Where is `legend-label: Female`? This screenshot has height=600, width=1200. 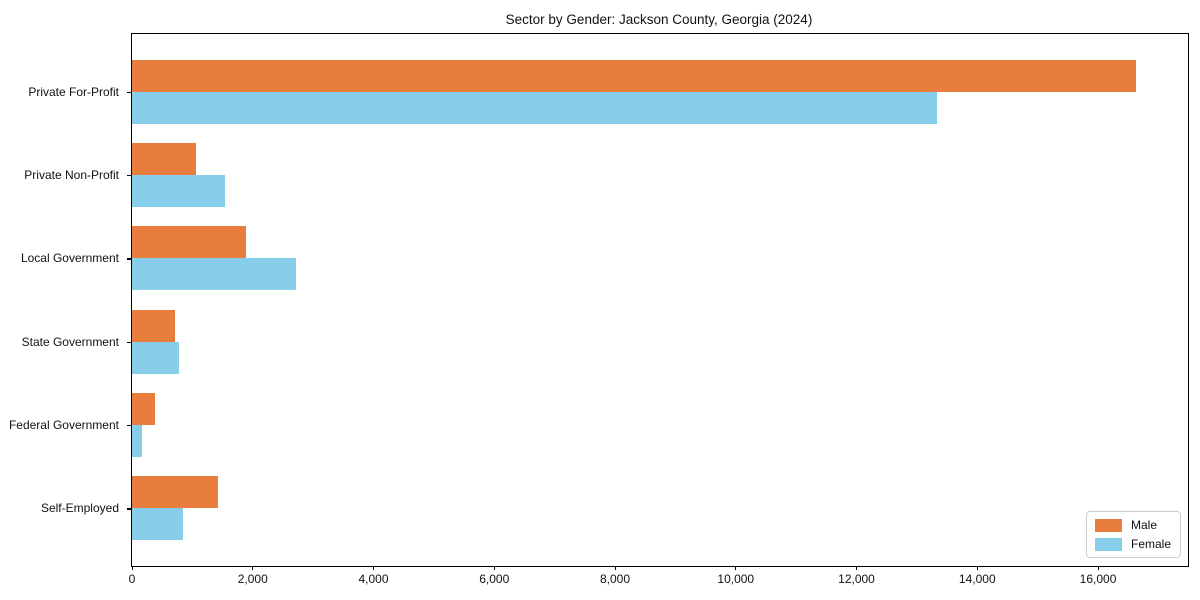
legend-label: Female is located at coordinates (1150, 544).